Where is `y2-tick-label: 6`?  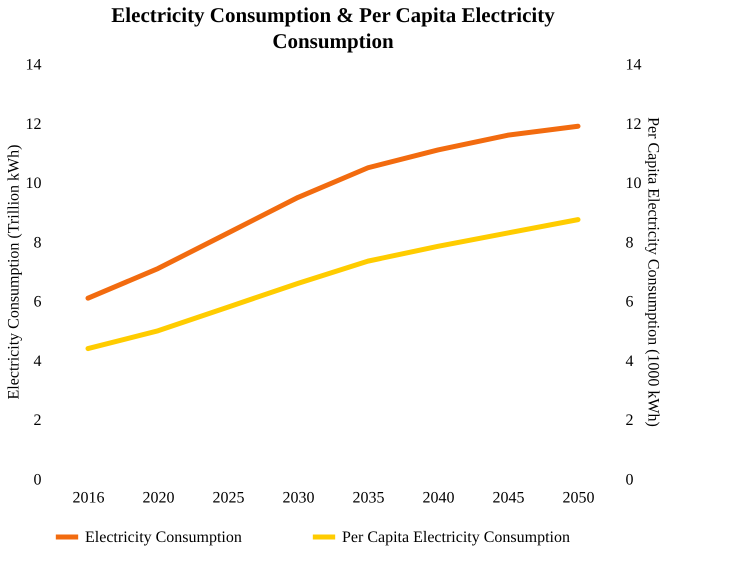 y2-tick-label: 6 is located at coordinates (630, 302).